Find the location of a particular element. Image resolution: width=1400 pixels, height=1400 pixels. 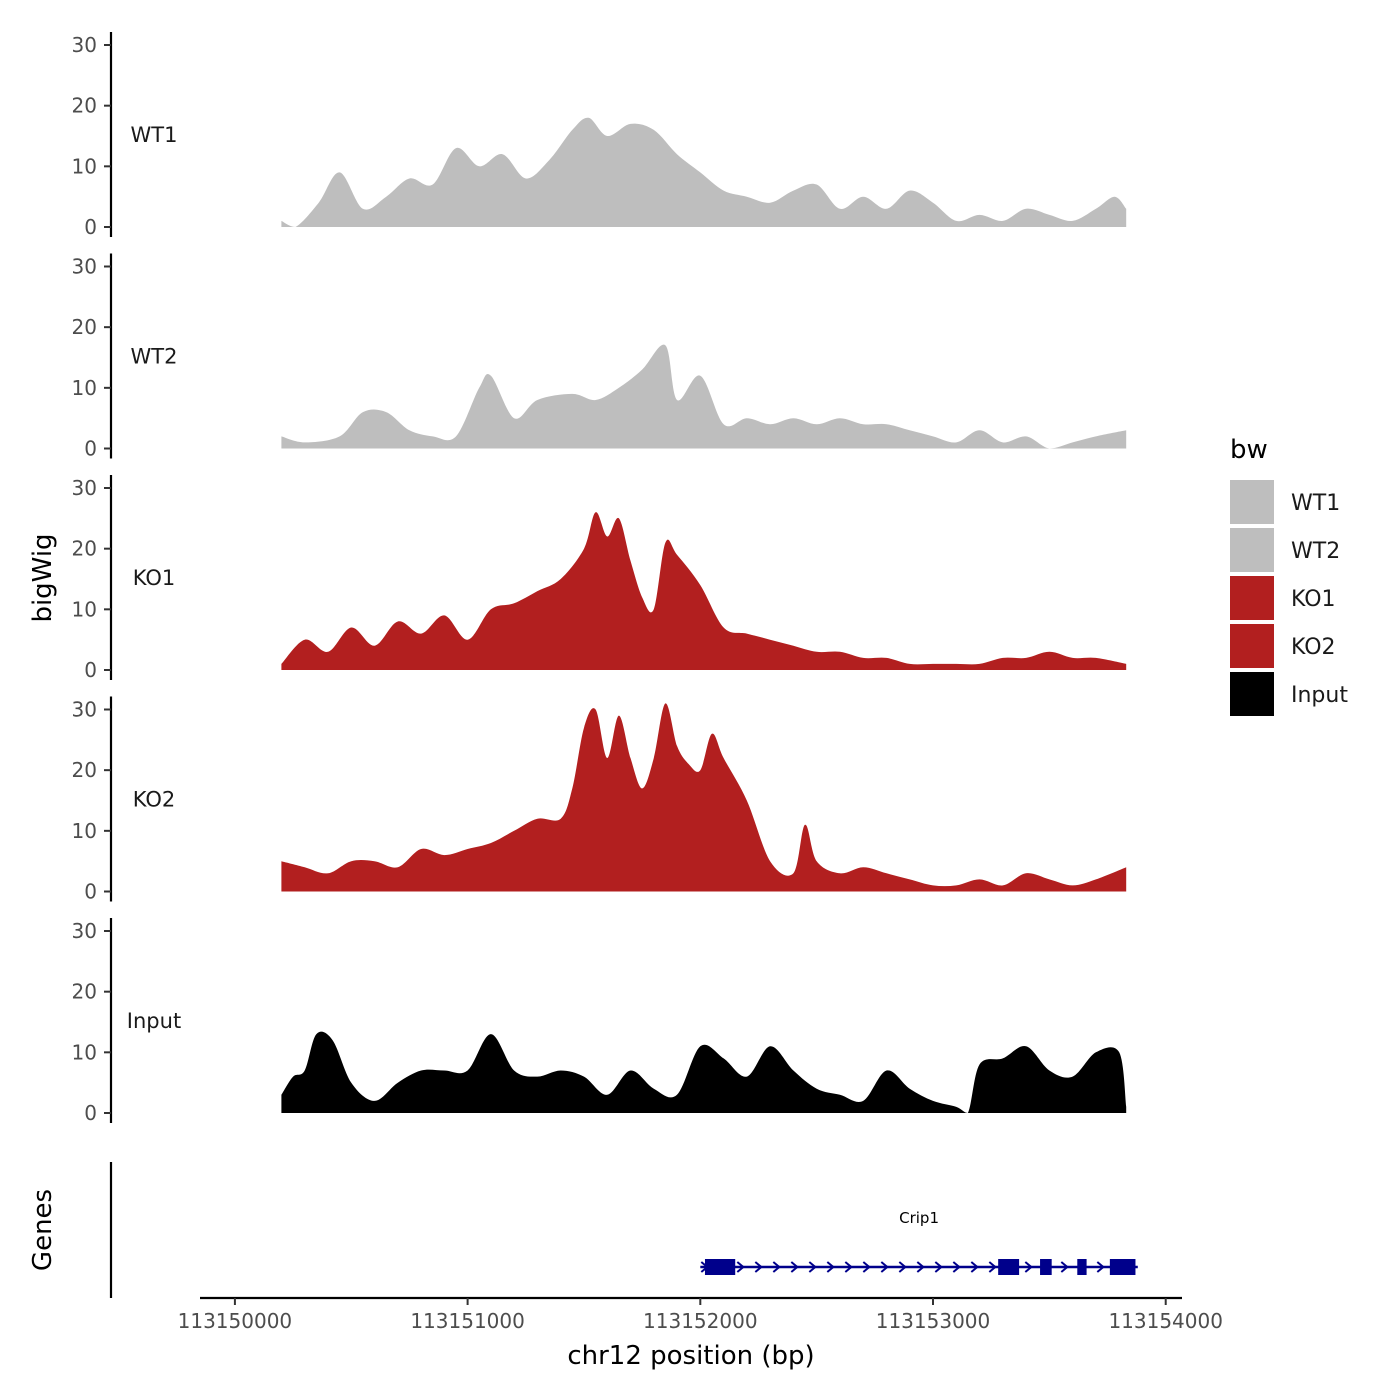

area-ko2 is located at coordinates (704, 797).